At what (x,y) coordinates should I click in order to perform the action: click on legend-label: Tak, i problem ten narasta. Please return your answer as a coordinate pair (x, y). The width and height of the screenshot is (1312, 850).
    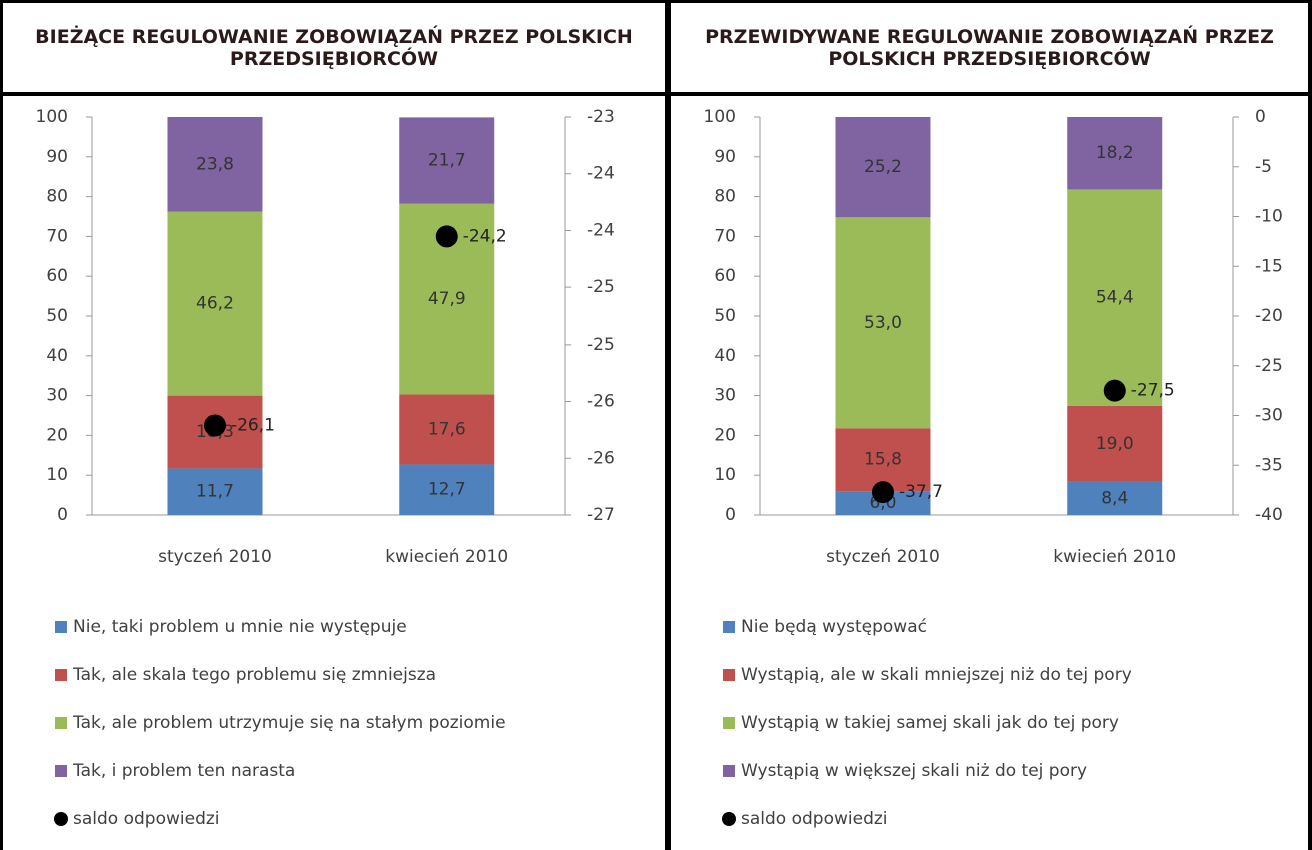
    Looking at the image, I should click on (183, 771).